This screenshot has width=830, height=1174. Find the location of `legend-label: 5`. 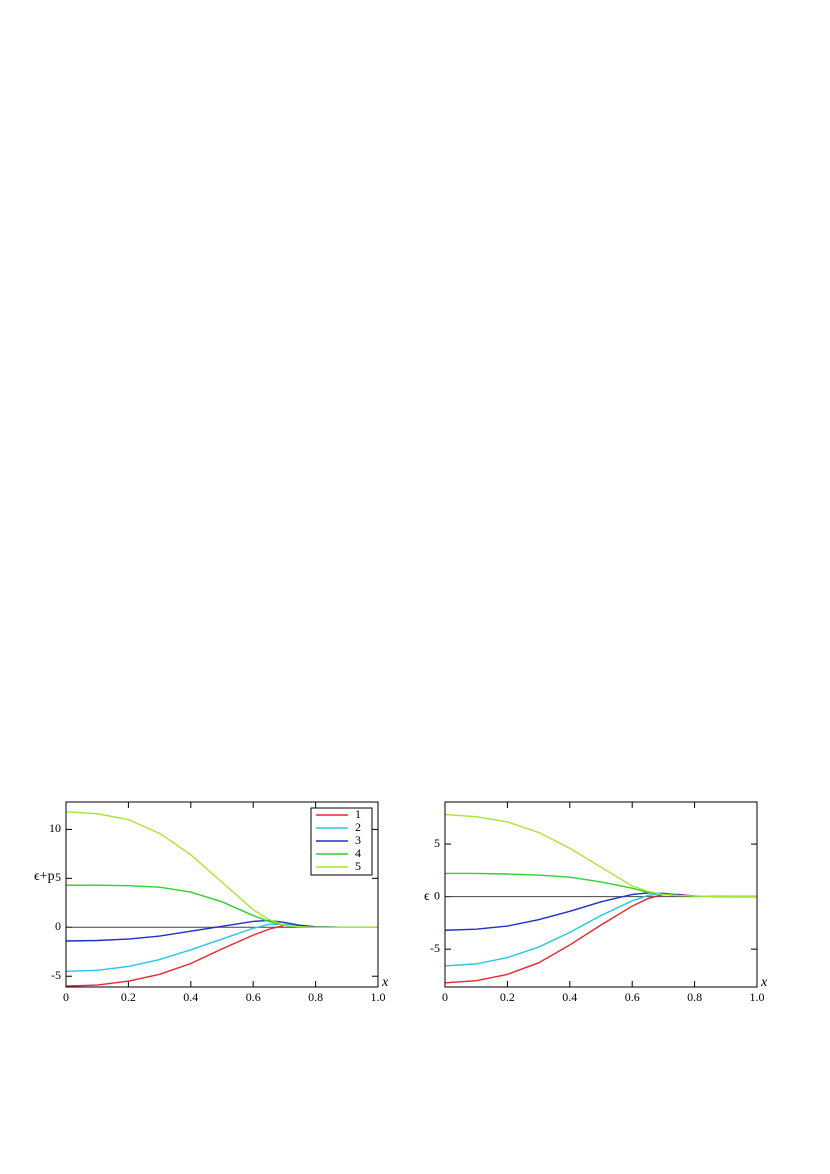

legend-label: 5 is located at coordinates (358, 866).